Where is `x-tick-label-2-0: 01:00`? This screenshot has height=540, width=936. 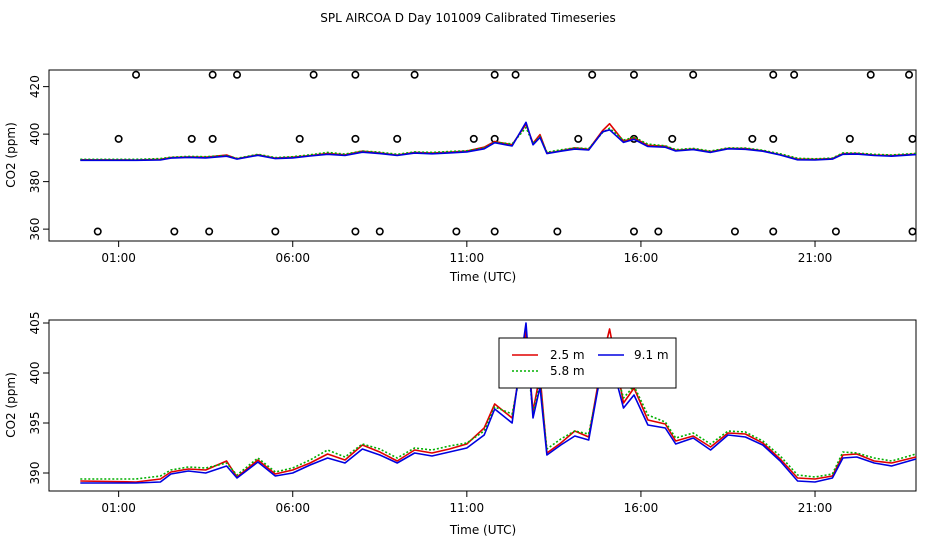
x-tick-label-2-0: 01:00 is located at coordinates (118, 508).